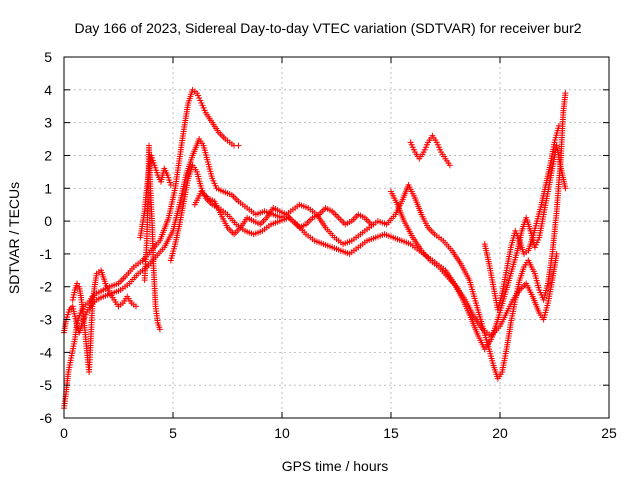  What do you see at coordinates (46, 418) in the screenshot?
I see `y-tick-label: -6` at bounding box center [46, 418].